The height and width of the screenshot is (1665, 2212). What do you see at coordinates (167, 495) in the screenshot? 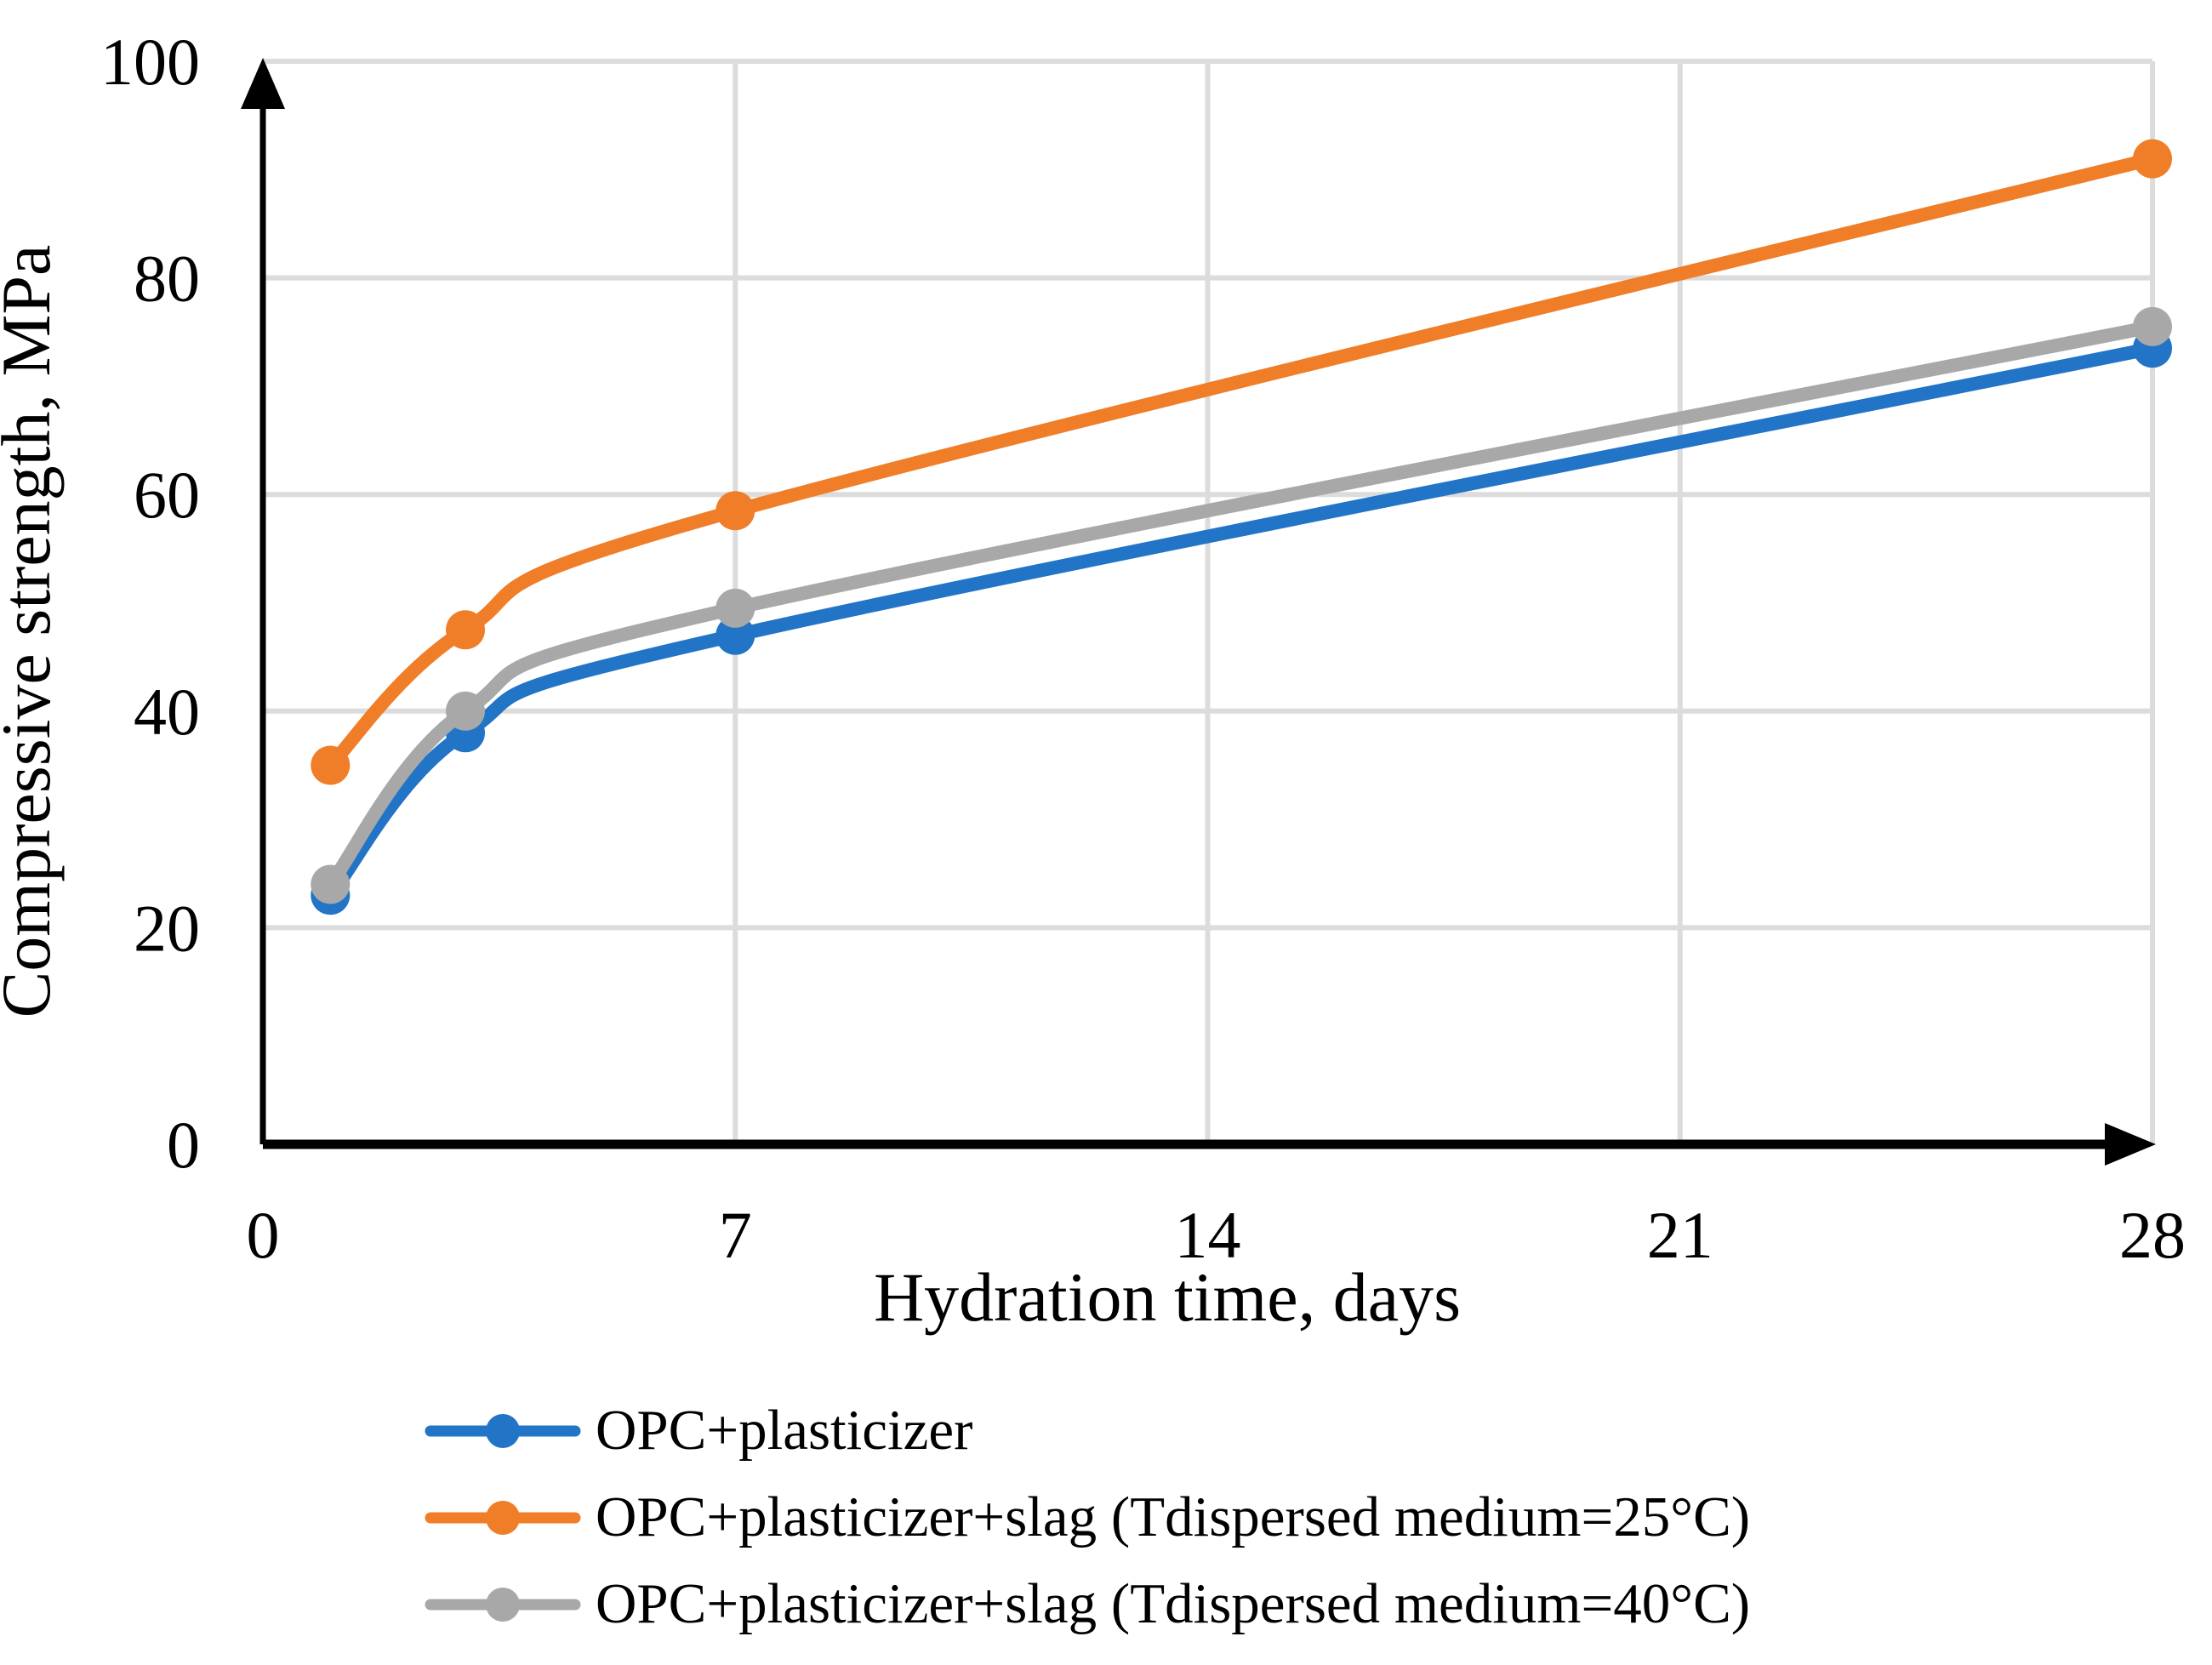
I see `y-tick-label: 60` at bounding box center [167, 495].